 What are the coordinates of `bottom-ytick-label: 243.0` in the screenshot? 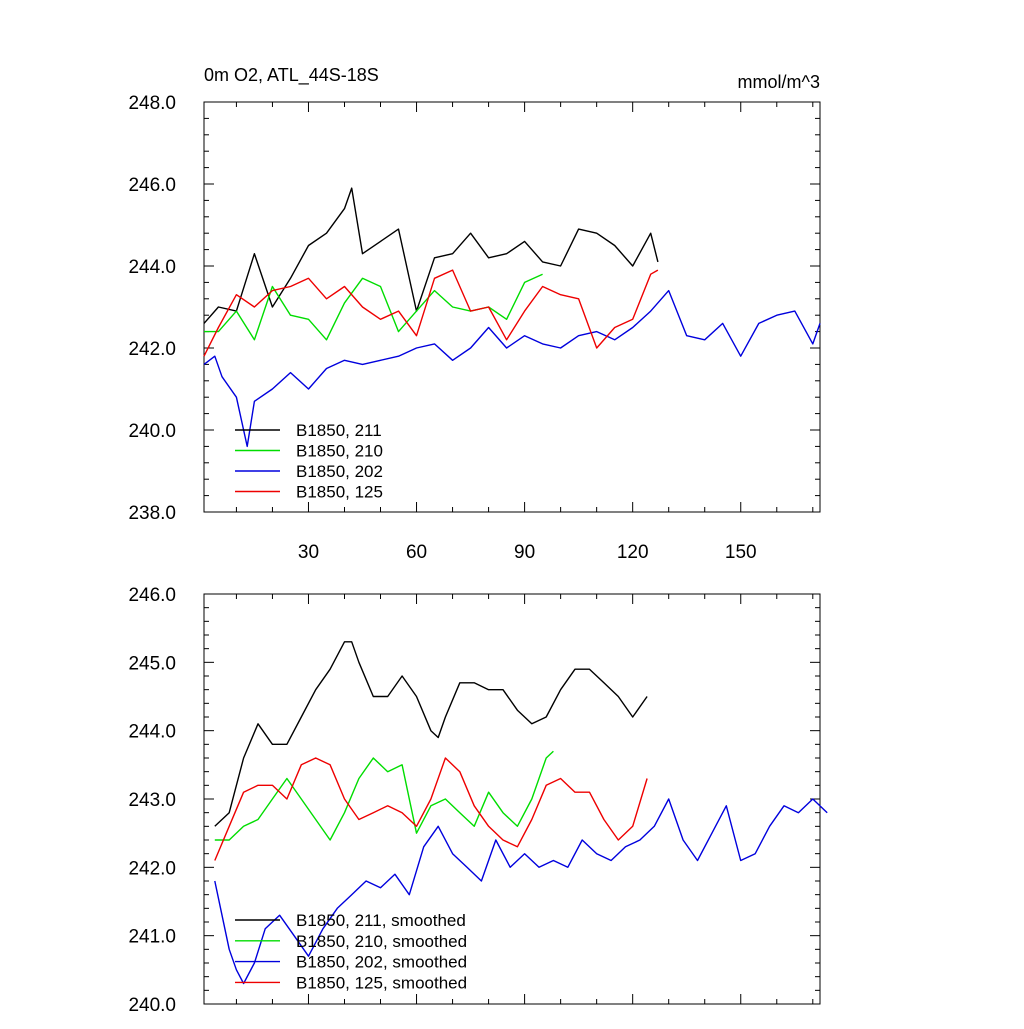 It's located at (152, 800).